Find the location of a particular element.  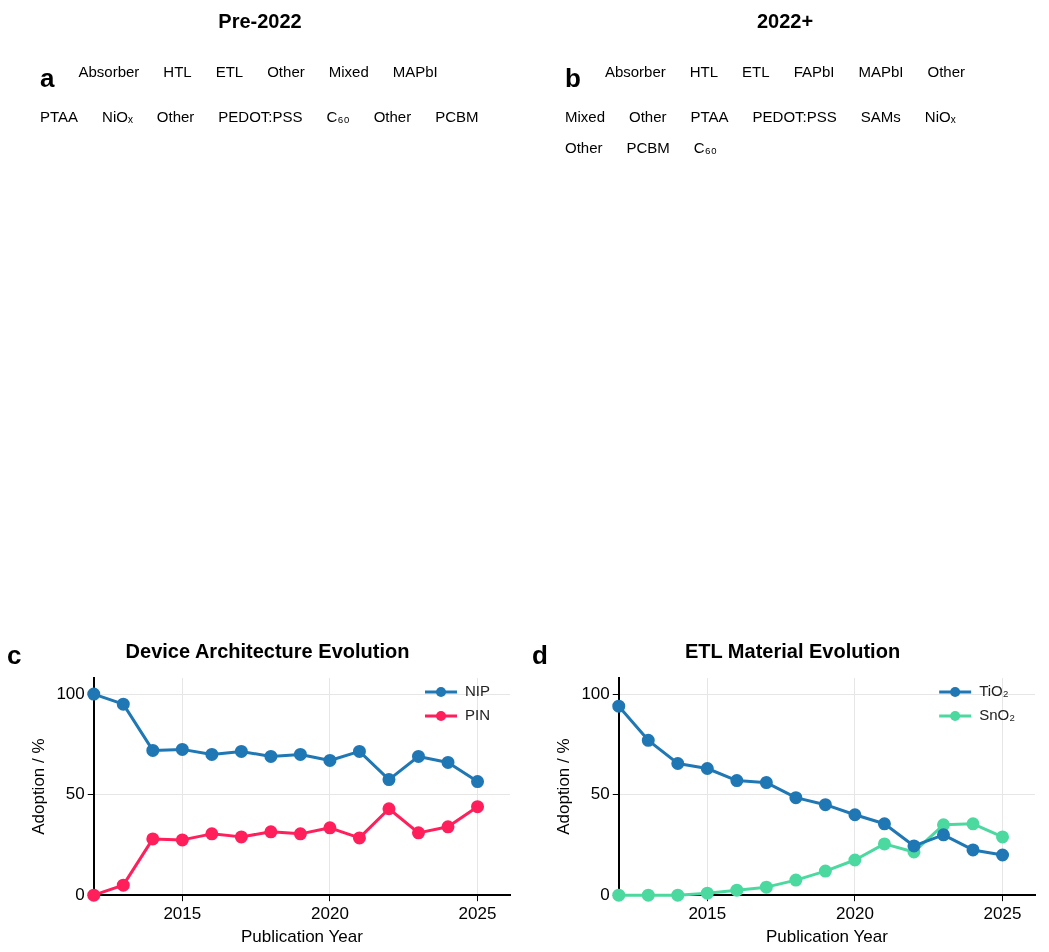

text: c is located at coordinates (14, 655).